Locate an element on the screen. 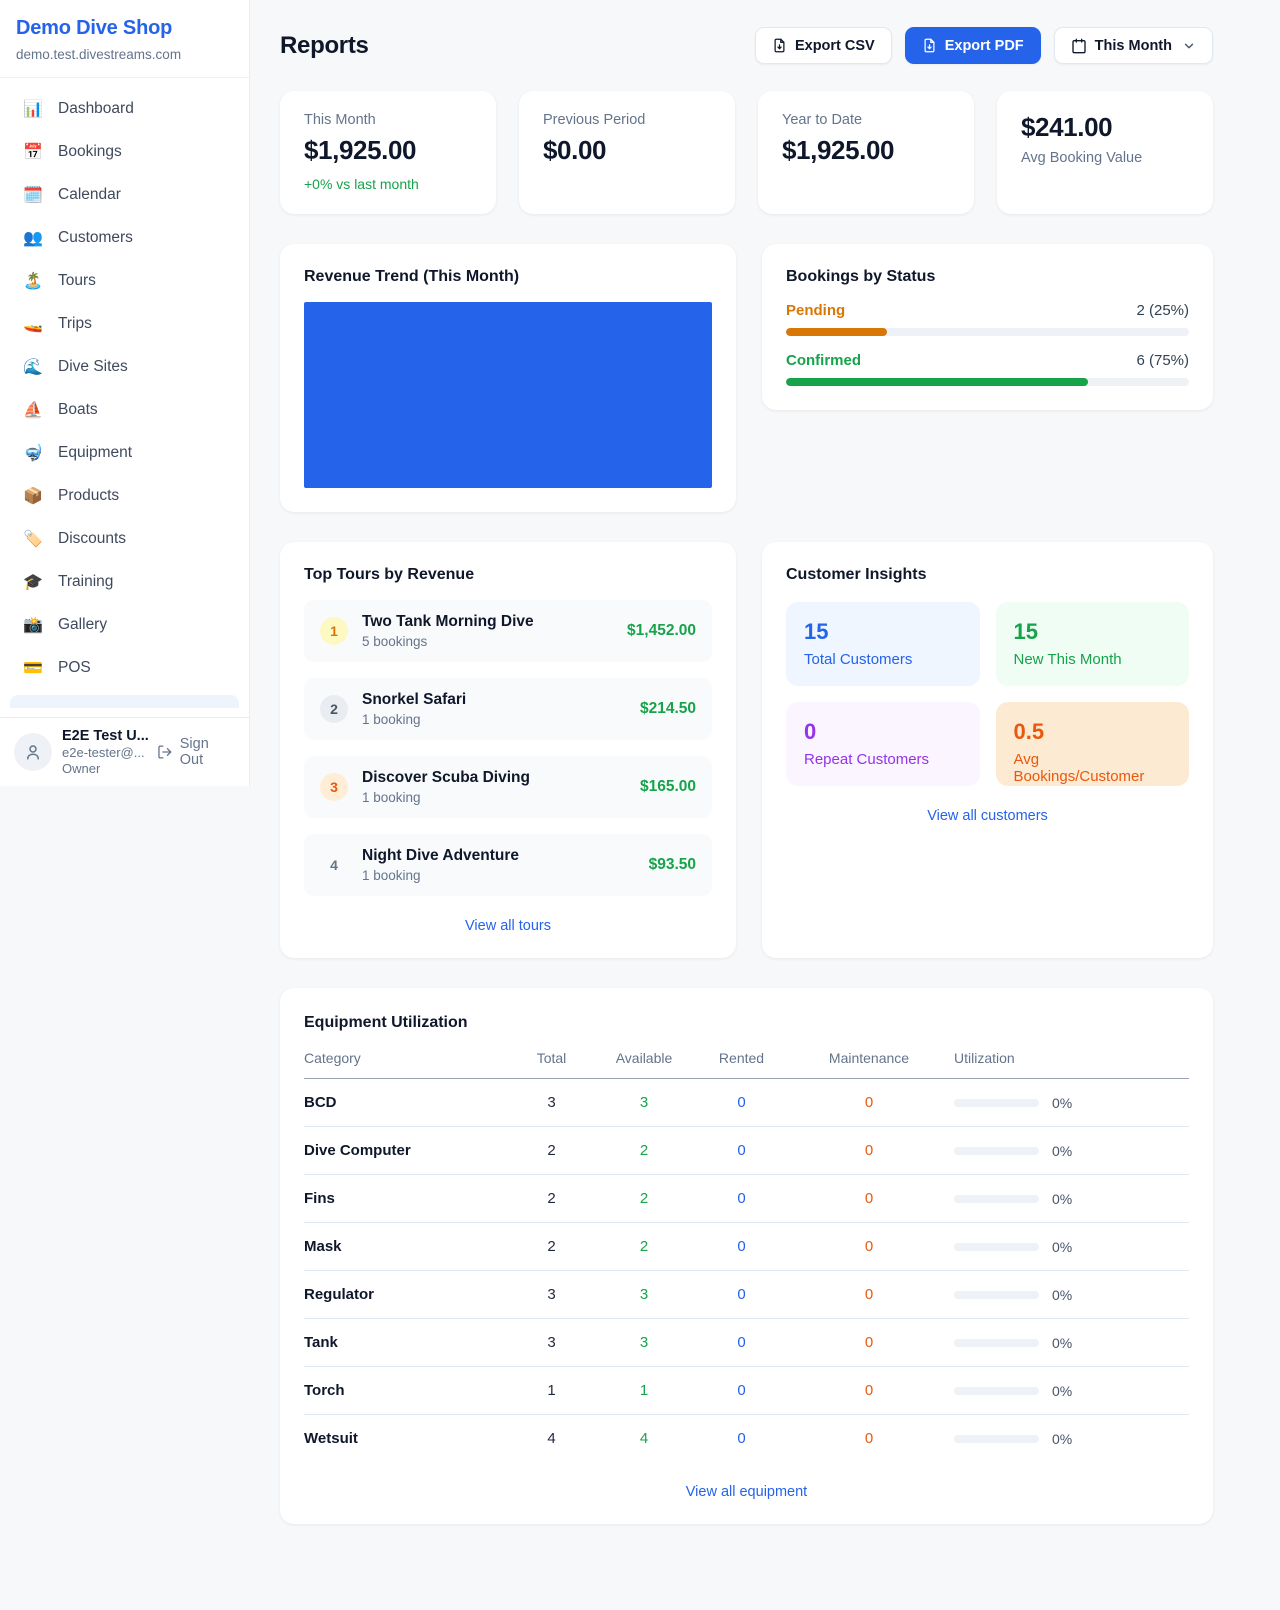 The width and height of the screenshot is (1280, 1610). sidebar-nav-item: 📊 Dashboard is located at coordinates (124, 109).